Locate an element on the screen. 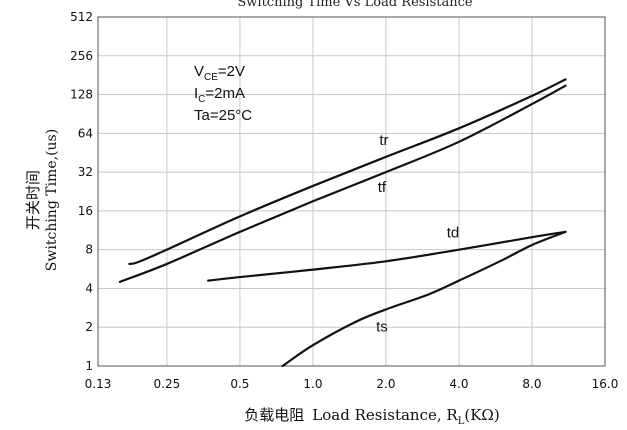 Image resolution: width=627 pixels, height=430 pixels. condition-subscript: CE is located at coordinates (211, 77).